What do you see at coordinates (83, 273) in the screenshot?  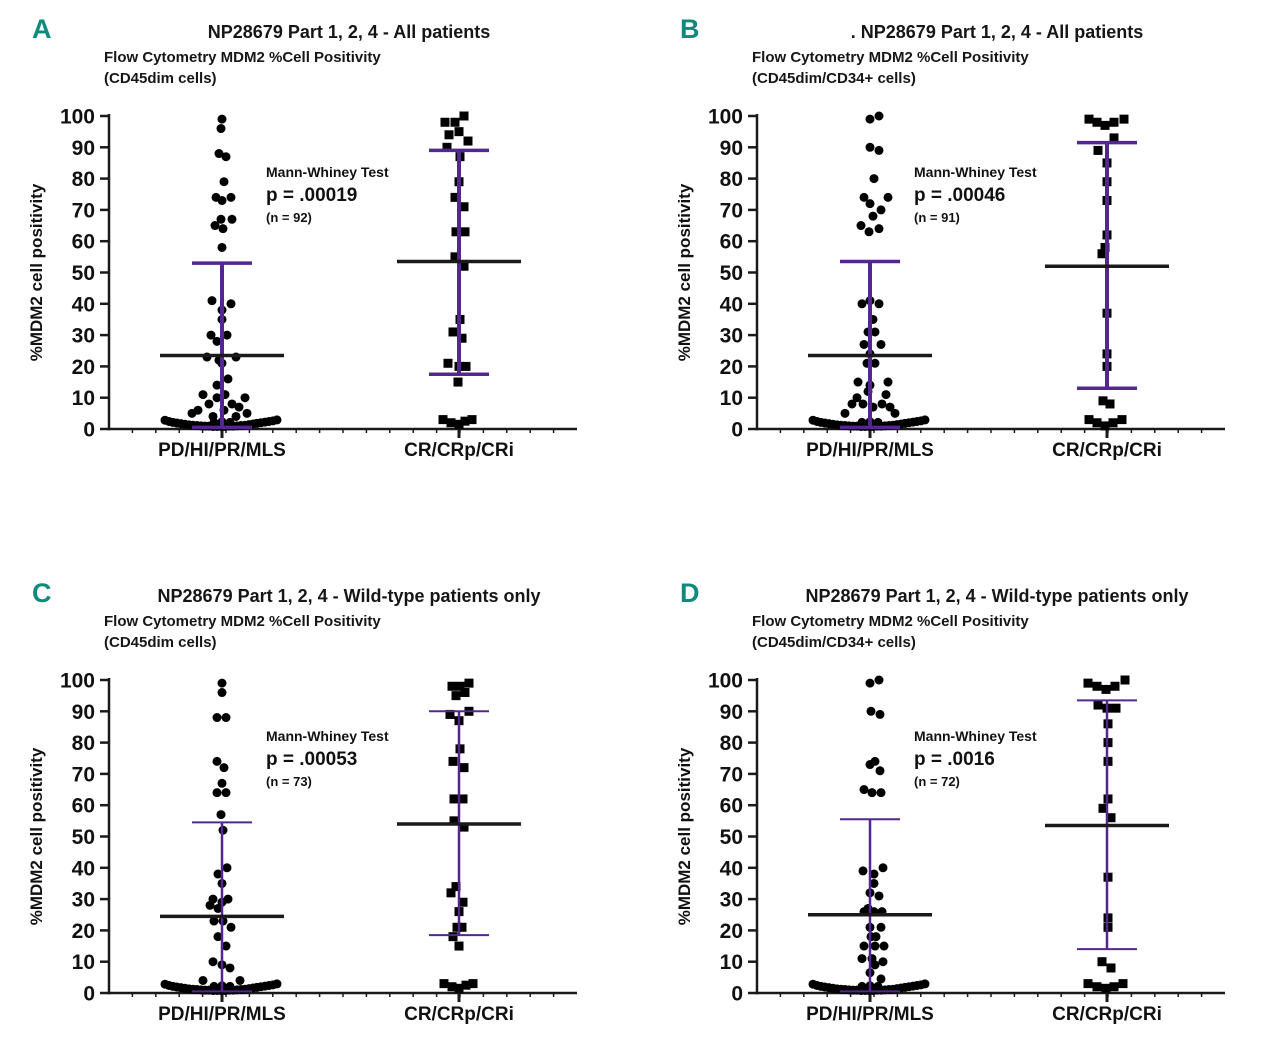 I see `y-tick-label: 50` at bounding box center [83, 273].